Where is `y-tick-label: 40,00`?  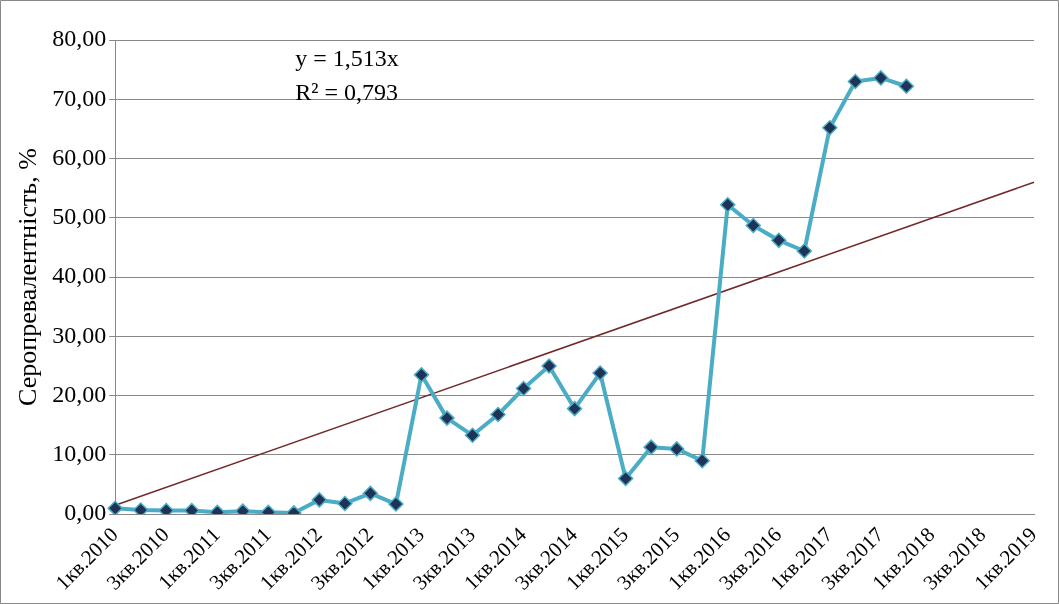
y-tick-label: 40,00 is located at coordinates (79, 275).